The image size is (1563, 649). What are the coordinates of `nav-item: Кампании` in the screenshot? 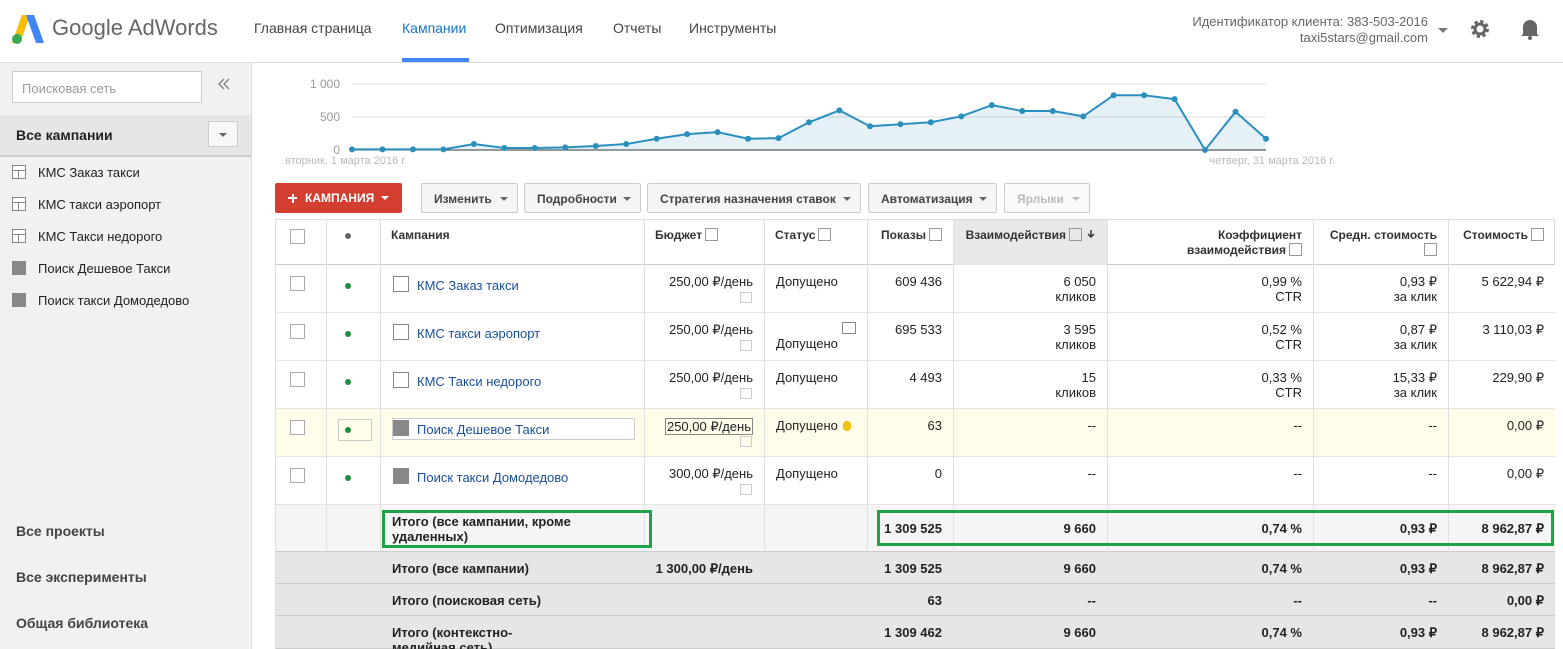 It's located at (434, 28).